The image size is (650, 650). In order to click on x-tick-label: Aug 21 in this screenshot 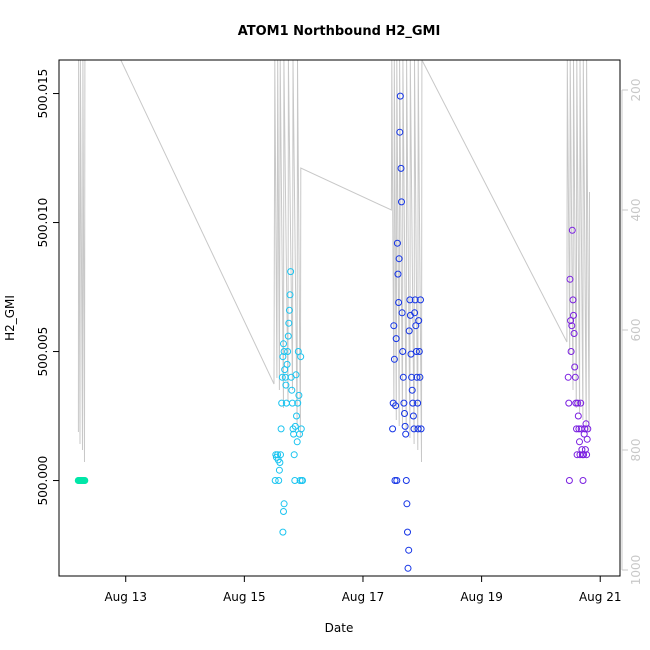, I will do `click(600, 597)`.